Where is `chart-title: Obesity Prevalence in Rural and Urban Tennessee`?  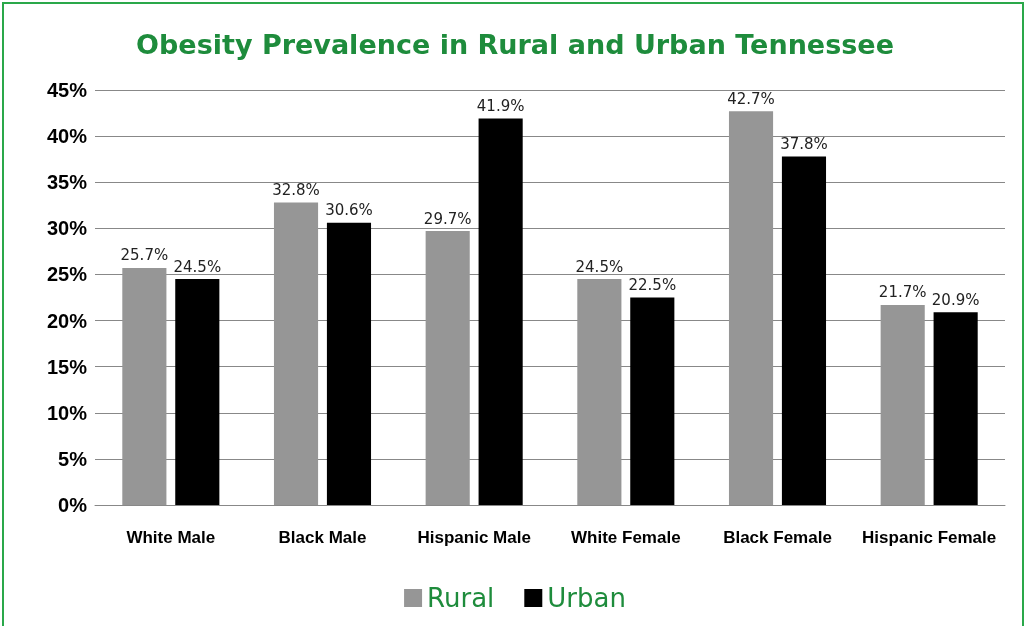
chart-title: Obesity Prevalence in Rural and Urban Tennessee is located at coordinates (515, 44).